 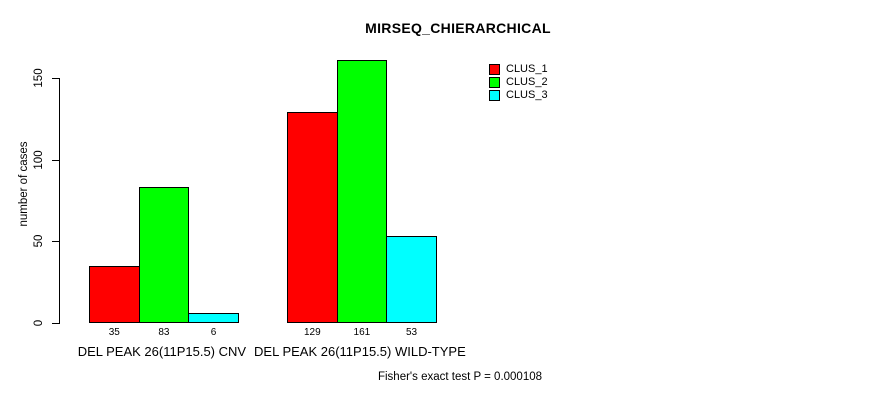 What do you see at coordinates (360, 351) in the screenshot?
I see `category-label: DEL PEAK 26(11P15.5) WILD-TYPE` at bounding box center [360, 351].